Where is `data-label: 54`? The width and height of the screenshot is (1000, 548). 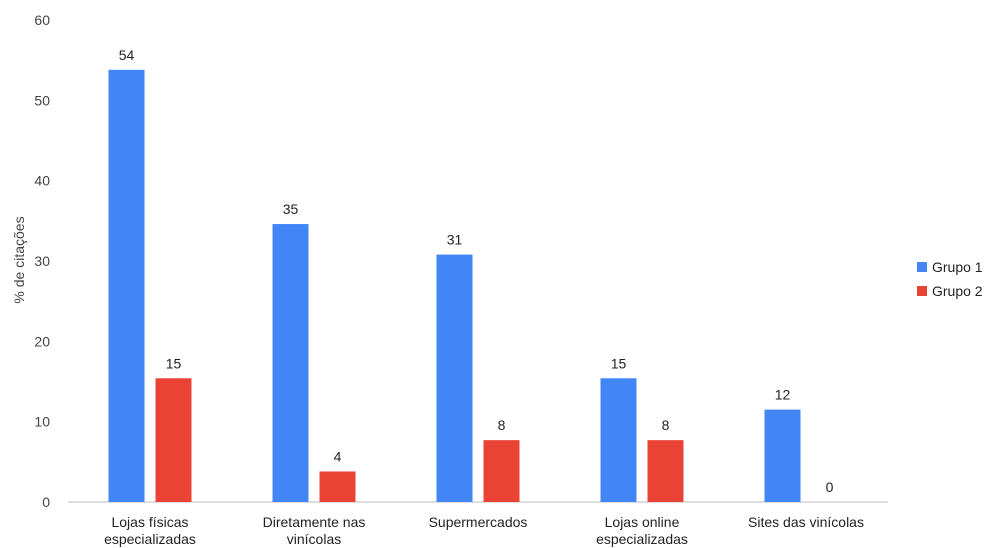 data-label: 54 is located at coordinates (127, 55).